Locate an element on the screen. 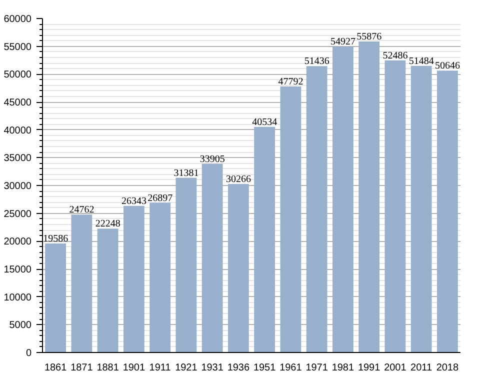 The height and width of the screenshot is (373, 488). x-tick-label: 1881 is located at coordinates (108, 367).